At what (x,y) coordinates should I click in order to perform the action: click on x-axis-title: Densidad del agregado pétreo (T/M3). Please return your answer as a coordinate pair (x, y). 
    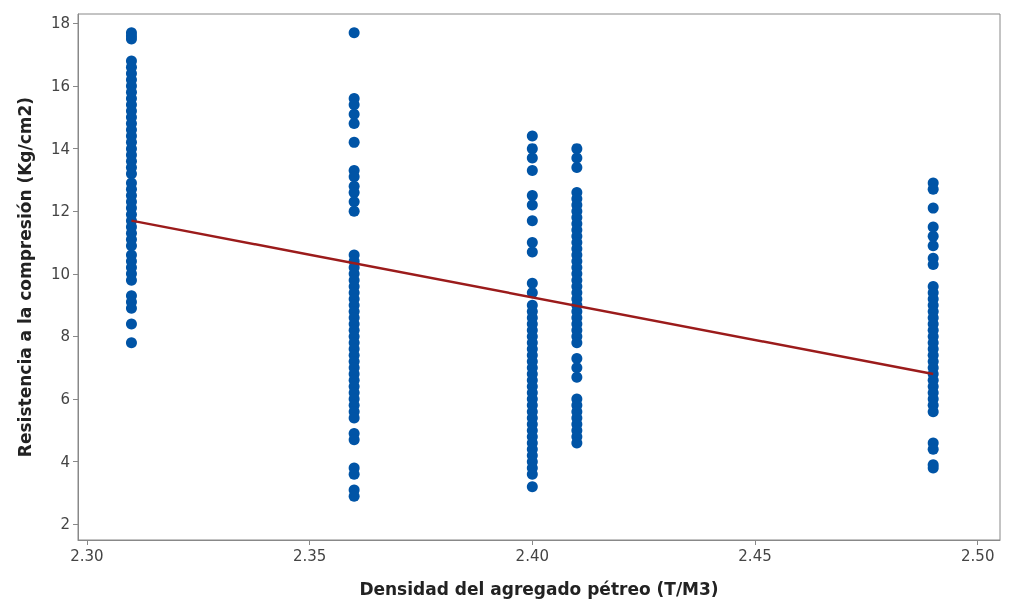
    Looking at the image, I should click on (539, 588).